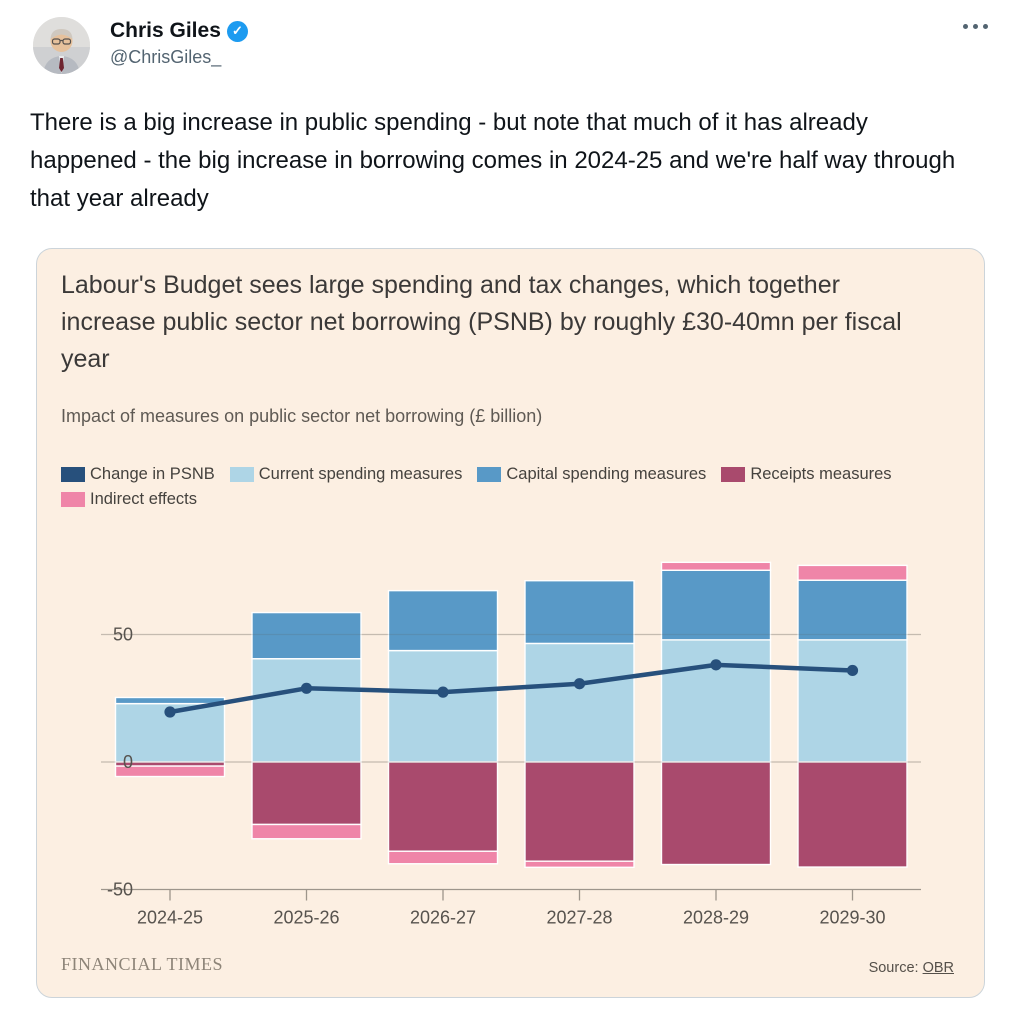 The image size is (1015, 1024). I want to click on x-axis-label: 2025-26, so click(306, 918).